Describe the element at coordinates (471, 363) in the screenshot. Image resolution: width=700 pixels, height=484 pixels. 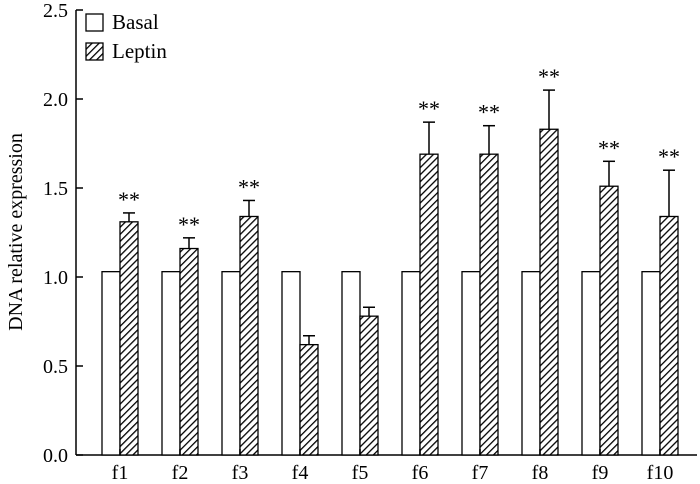
I see `bar-basal-f7` at that location.